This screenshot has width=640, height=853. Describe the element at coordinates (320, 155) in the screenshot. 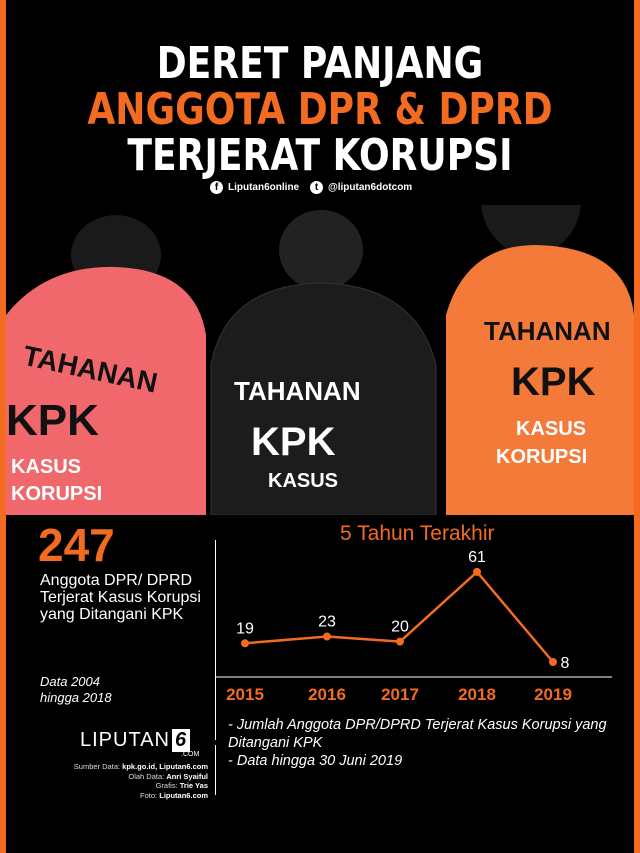

I see `title-line-3: TERJERAT KORUPSI` at that location.